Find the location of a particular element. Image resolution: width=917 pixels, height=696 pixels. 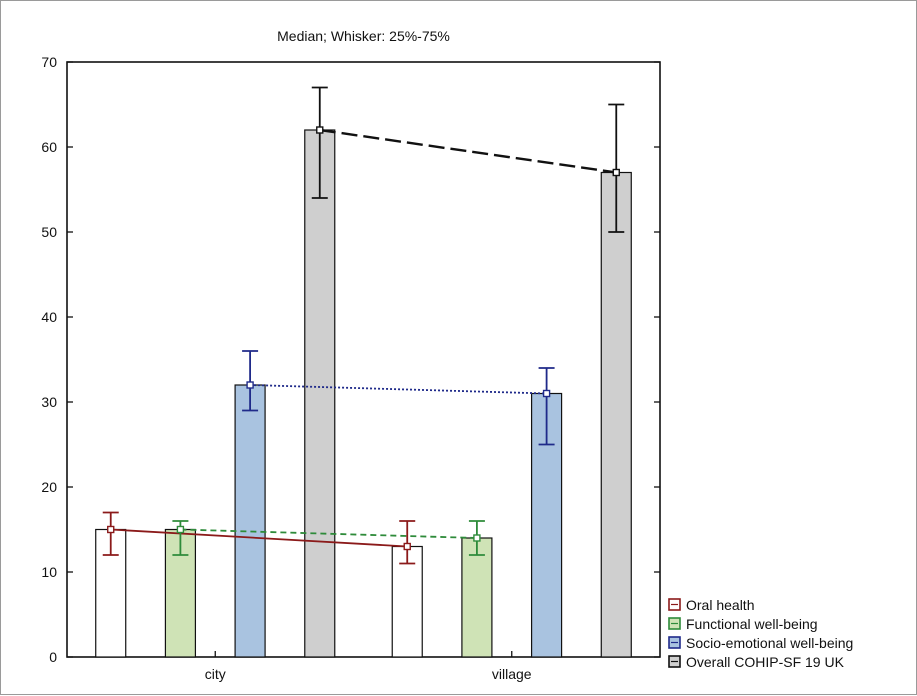

x-tick-label: city is located at coordinates (215, 674).